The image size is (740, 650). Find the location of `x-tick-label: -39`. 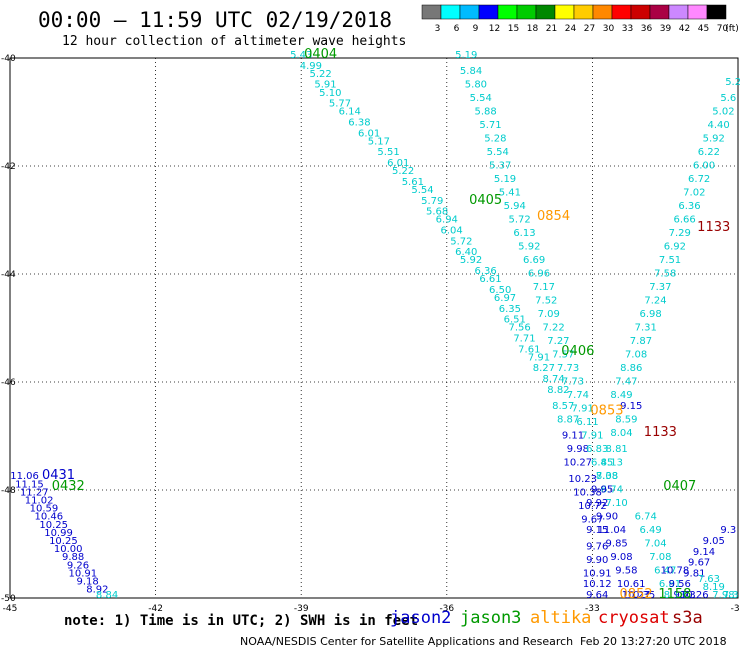

x-tick-label: -39 is located at coordinates (301, 609).